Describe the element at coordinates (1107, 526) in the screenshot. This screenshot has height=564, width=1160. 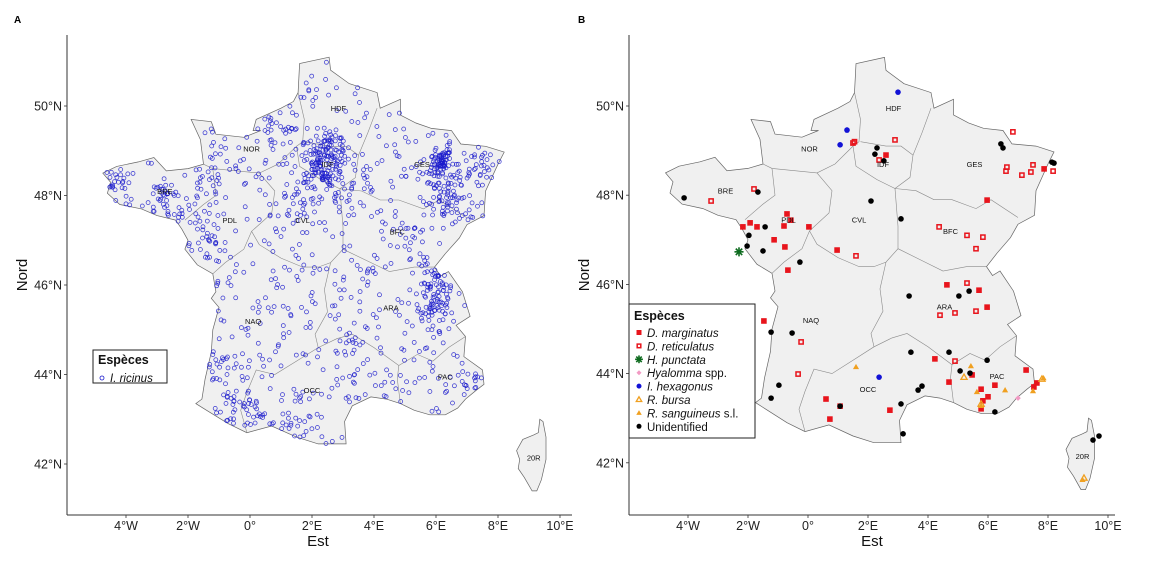
I see `x-tick-label: 10°E` at that location.